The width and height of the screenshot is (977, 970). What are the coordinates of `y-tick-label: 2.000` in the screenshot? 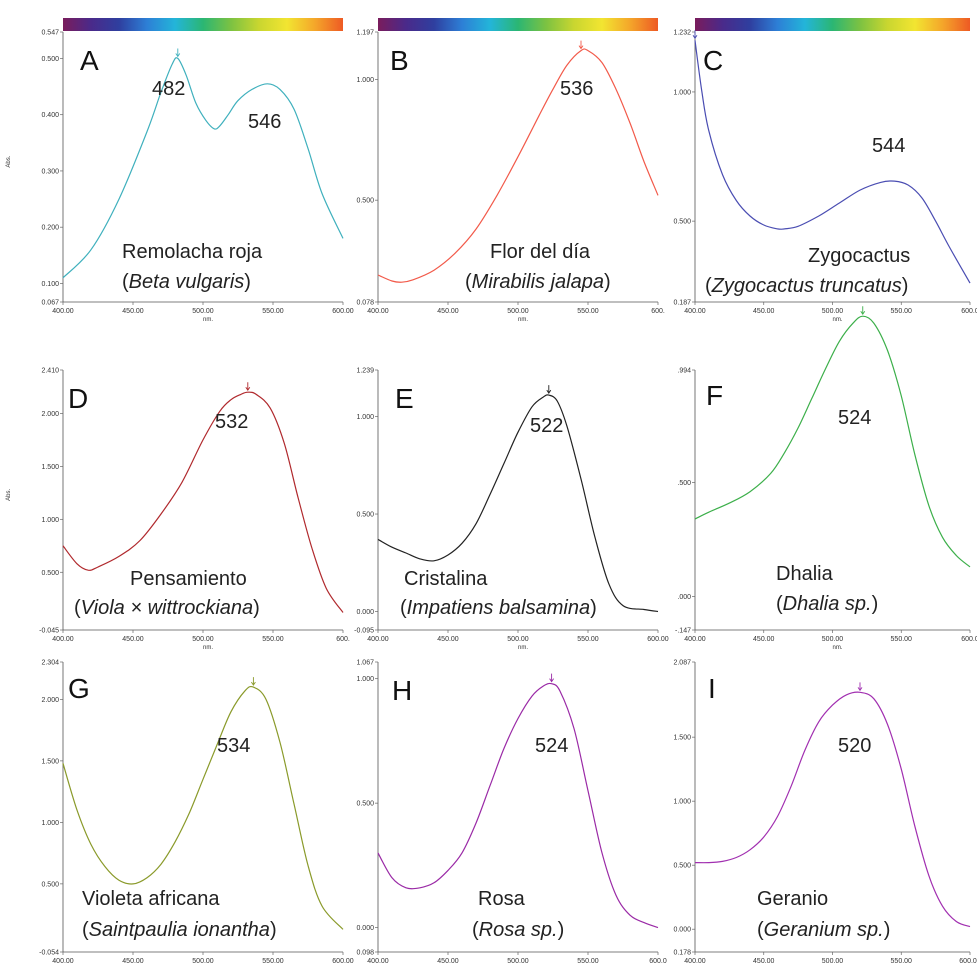 It's located at (50, 700).